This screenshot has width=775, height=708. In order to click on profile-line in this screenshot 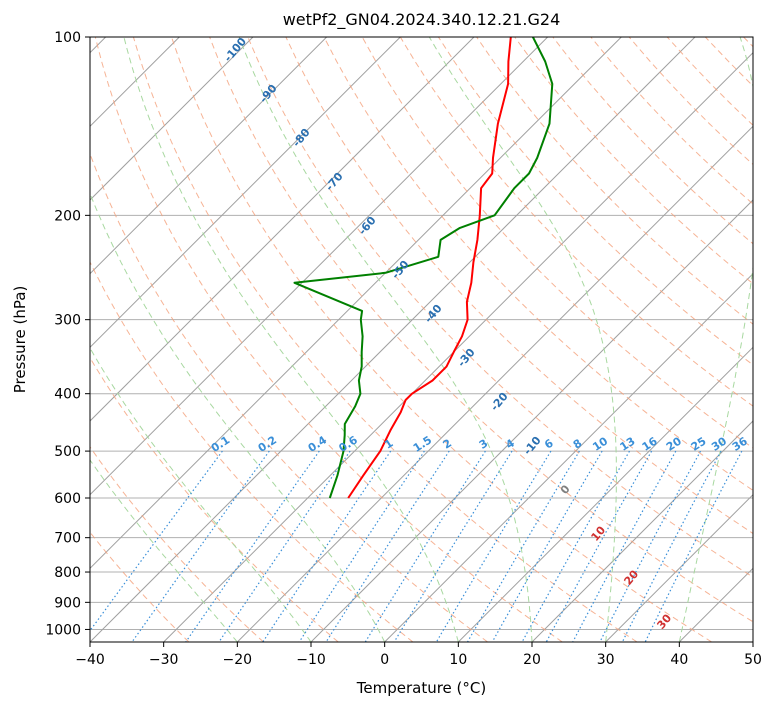, I will do `click(429, 268)`.